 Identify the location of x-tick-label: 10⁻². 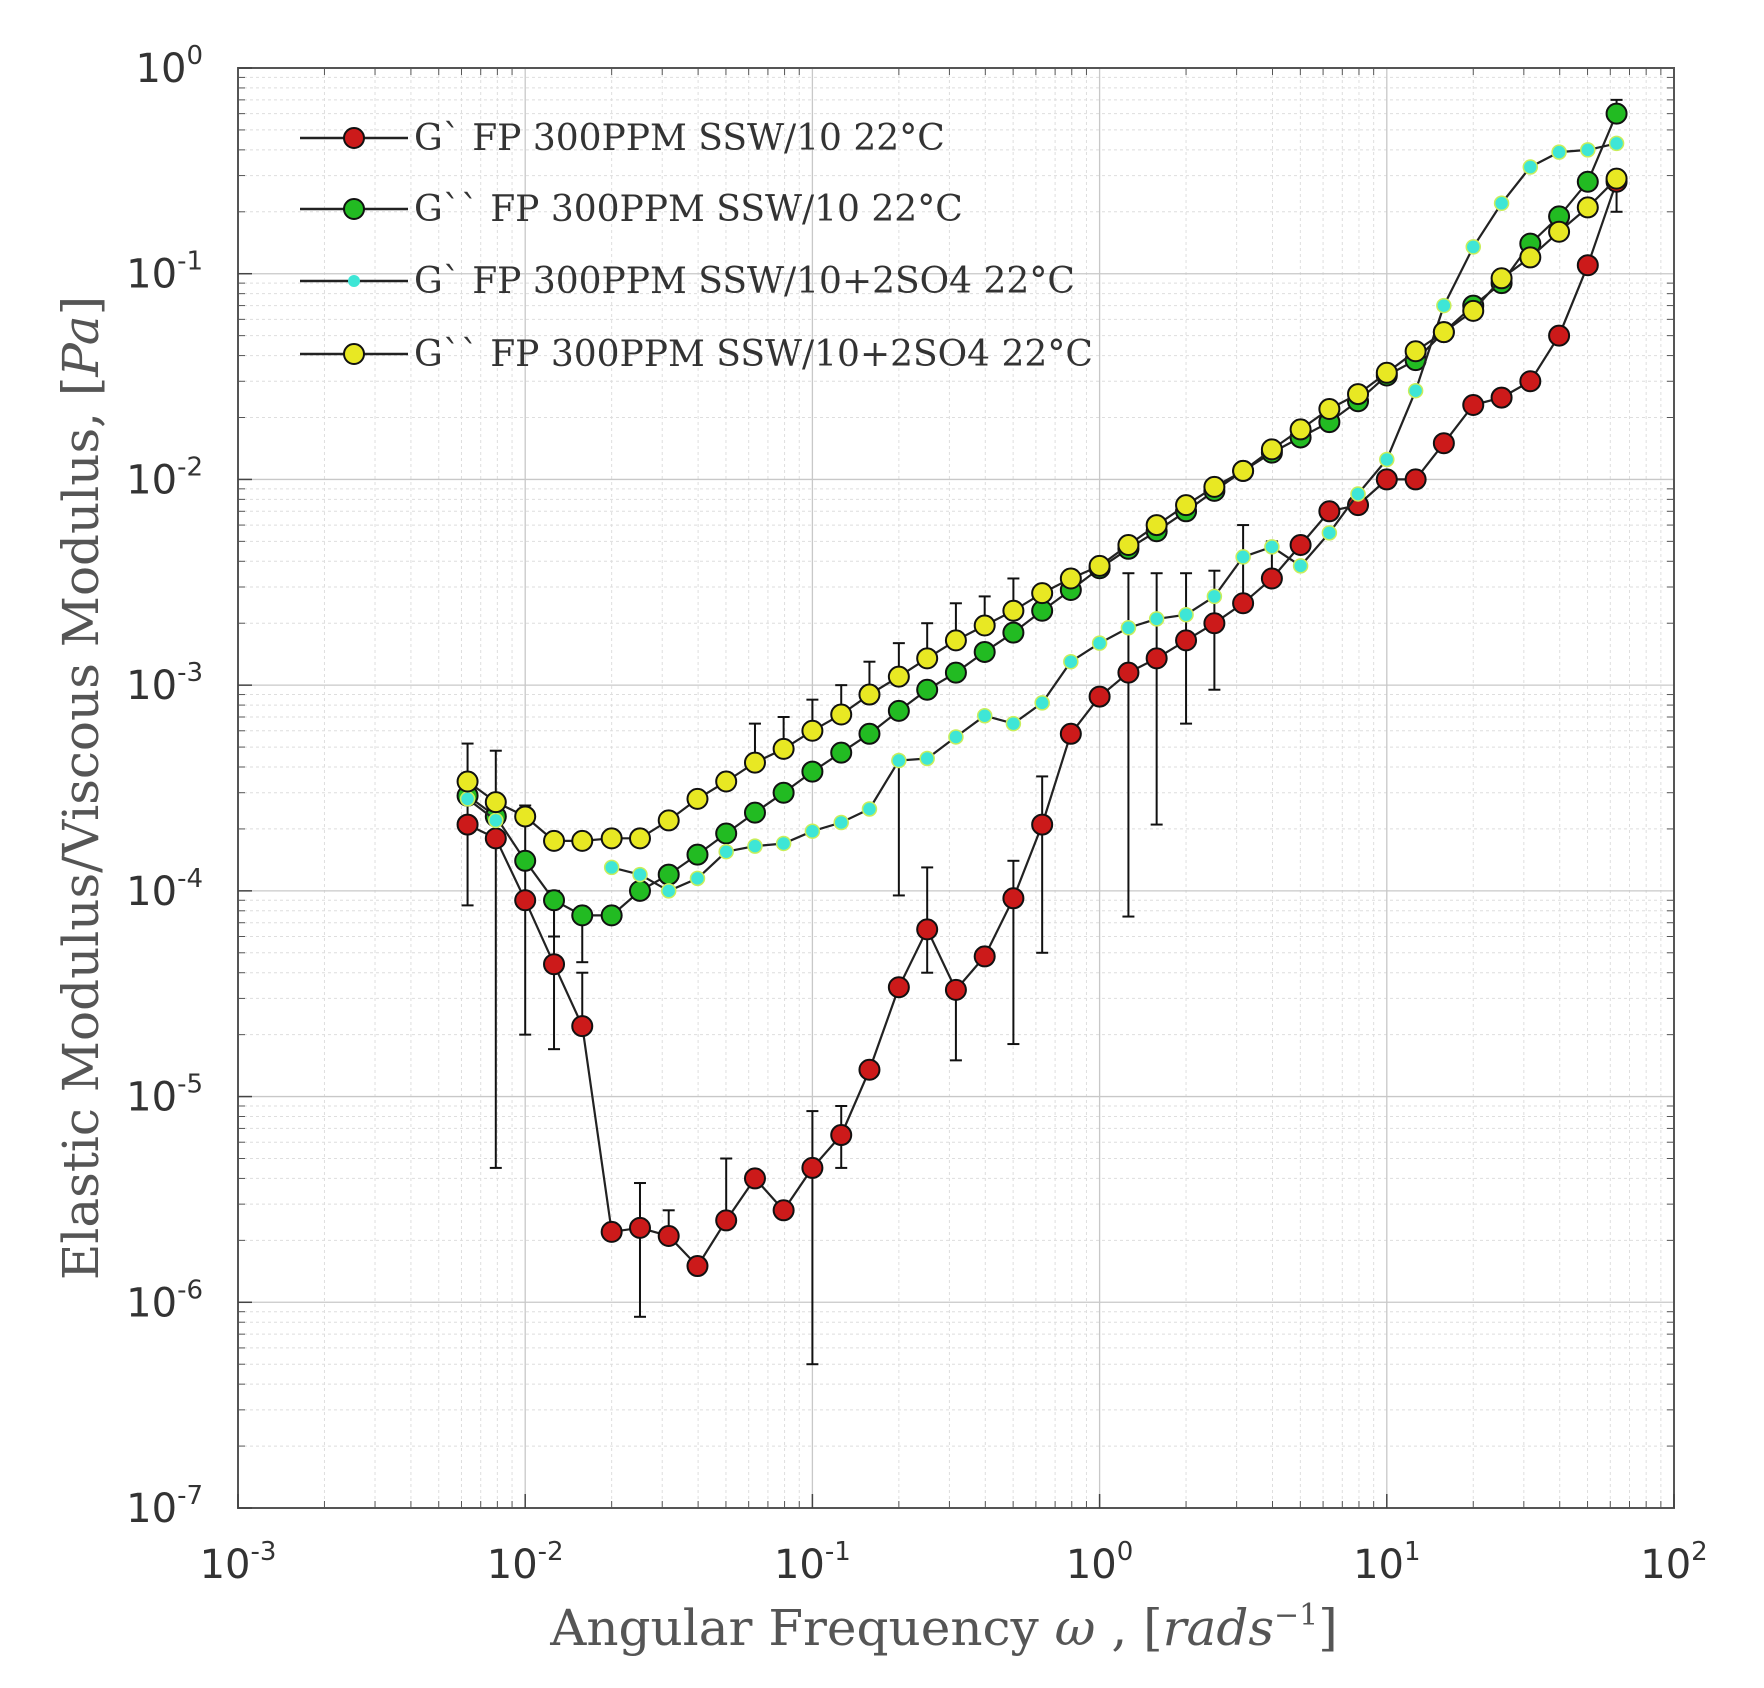
(525, 1562).